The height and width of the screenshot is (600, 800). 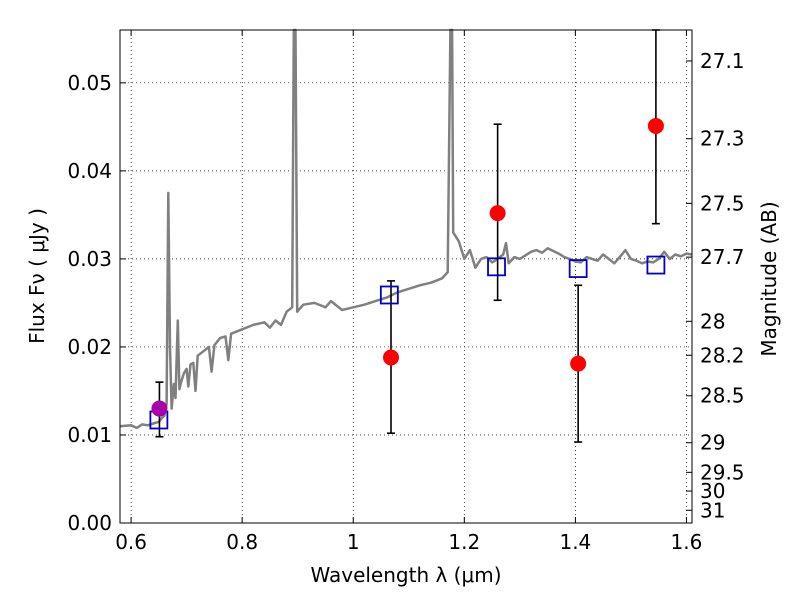 I want to click on x-tick-labels: 0.6 0.8 1 1.2 1.4 1.6, so click(x=408, y=542).